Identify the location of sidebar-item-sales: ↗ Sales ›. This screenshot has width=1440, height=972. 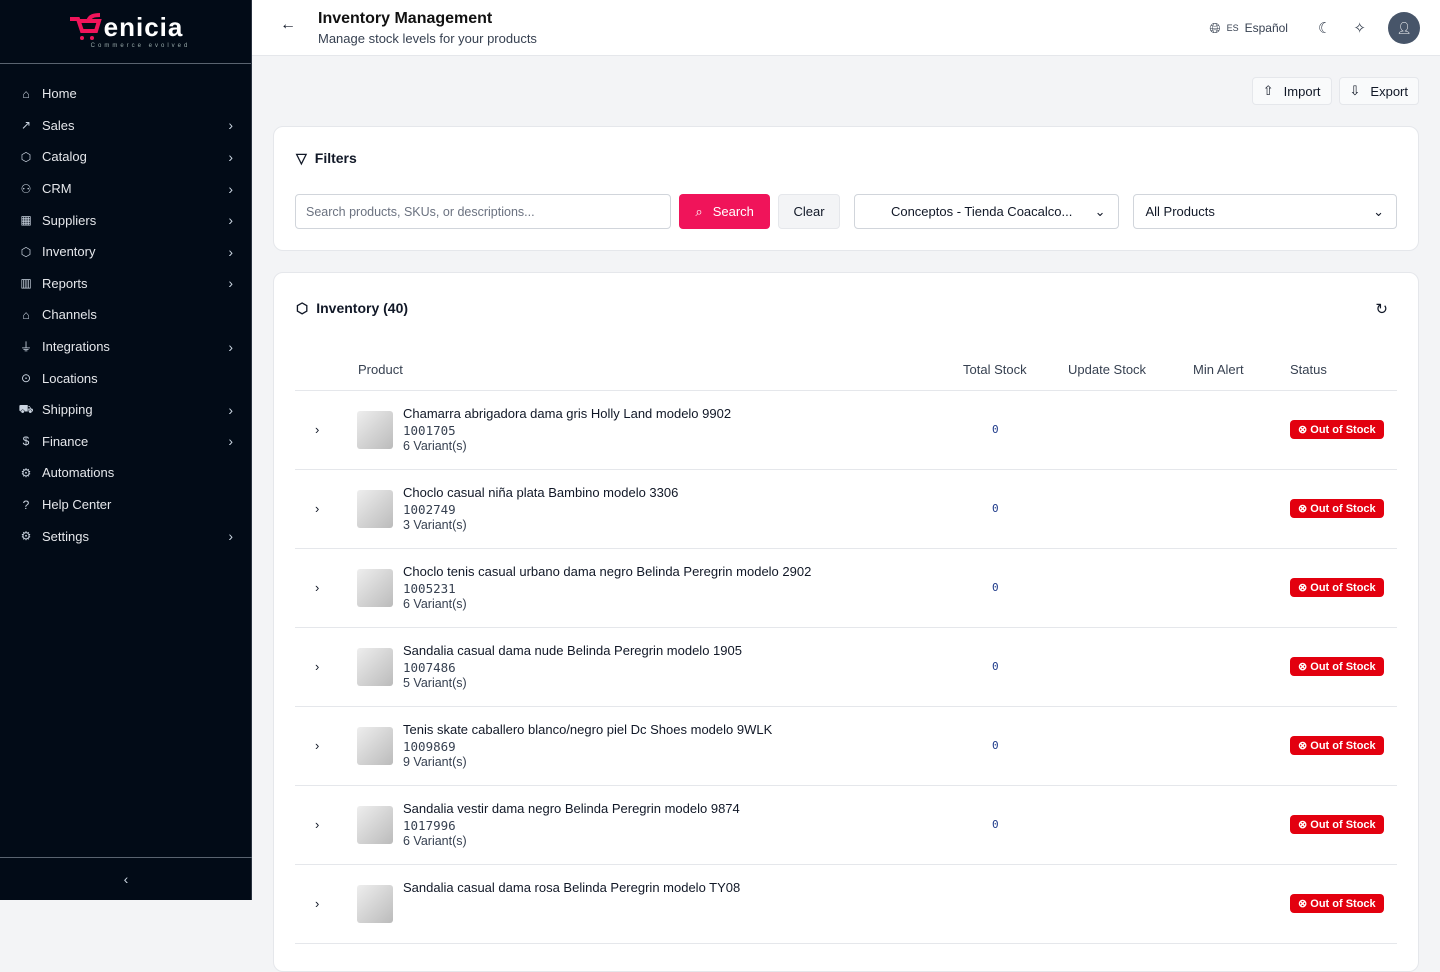
(125, 126).